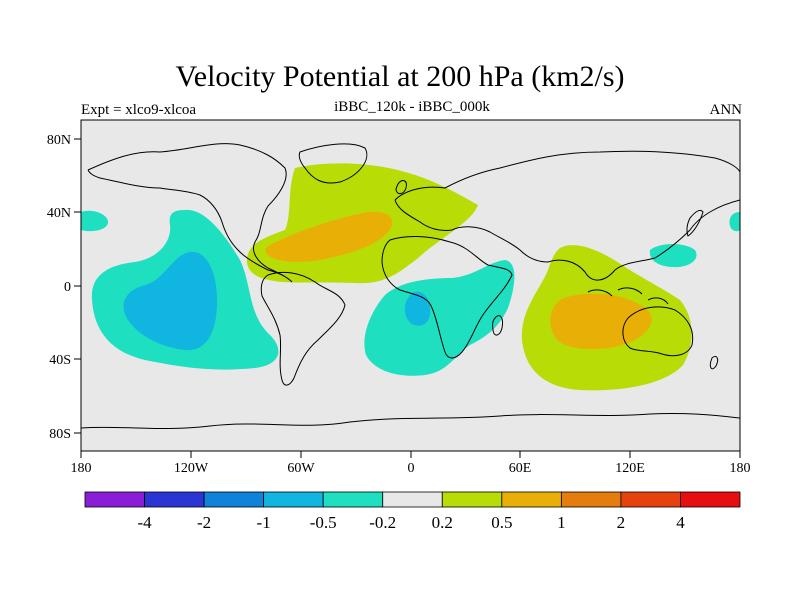 The image size is (800, 600). Describe the element at coordinates (520, 468) in the screenshot. I see `x-tick-label: 60E` at that location.